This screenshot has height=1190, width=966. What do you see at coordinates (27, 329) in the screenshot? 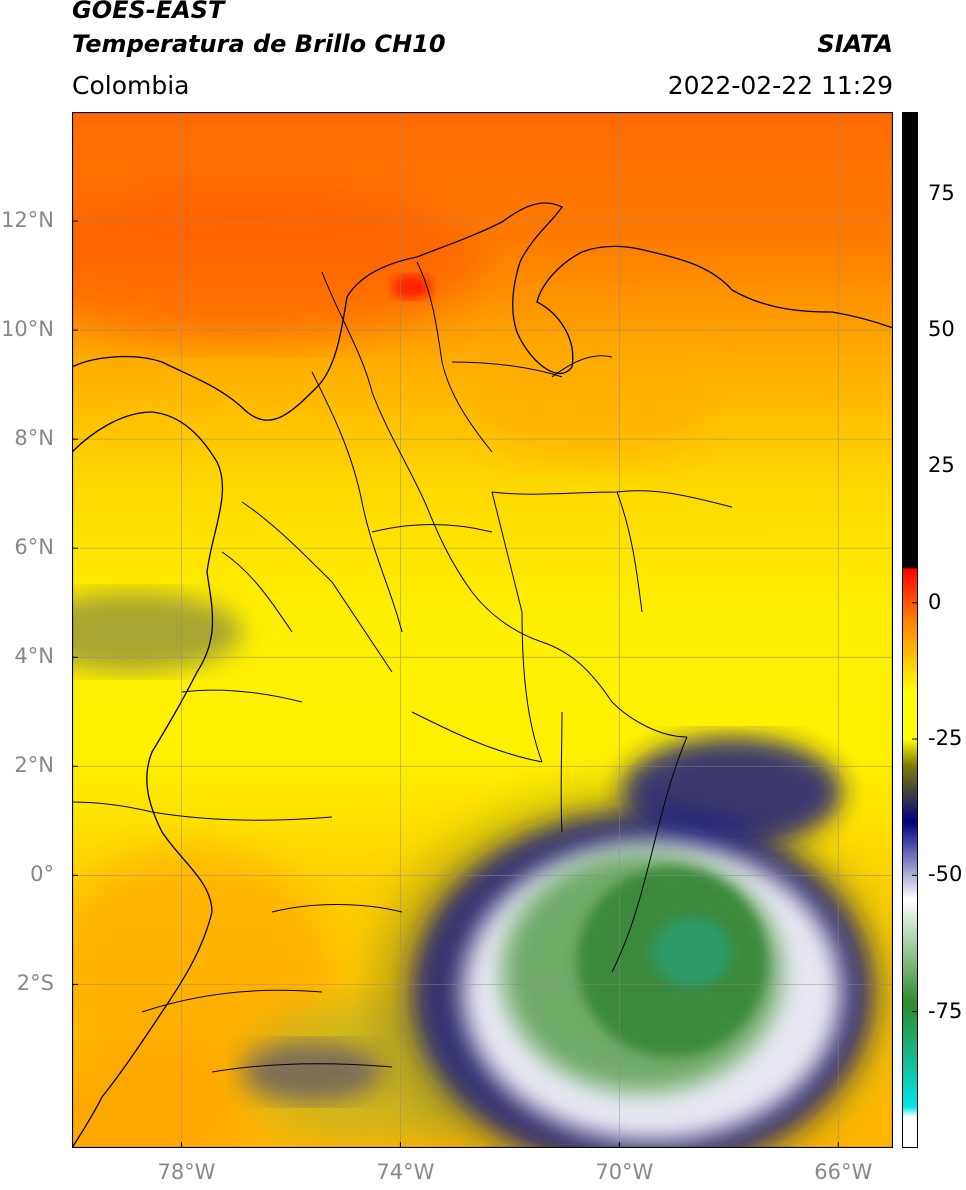
I see `lat-tick-label: 10°N` at bounding box center [27, 329].